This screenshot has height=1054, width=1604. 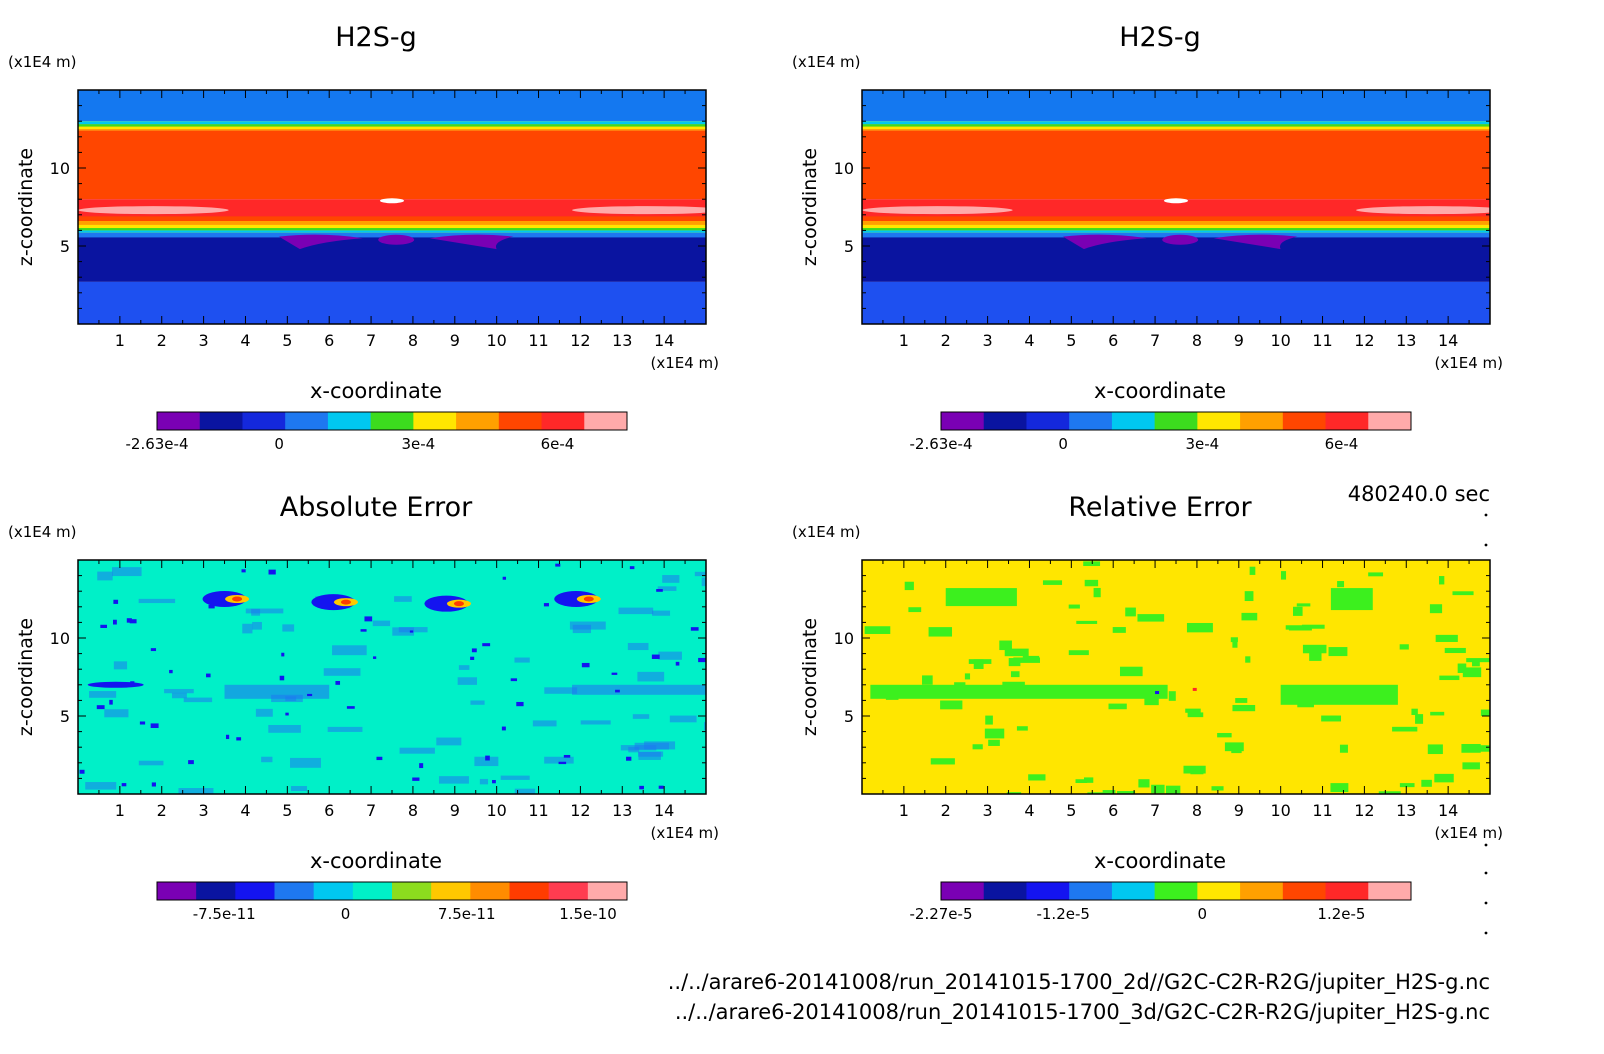 I want to click on x-tick-label: 9, so click(x=455, y=340).